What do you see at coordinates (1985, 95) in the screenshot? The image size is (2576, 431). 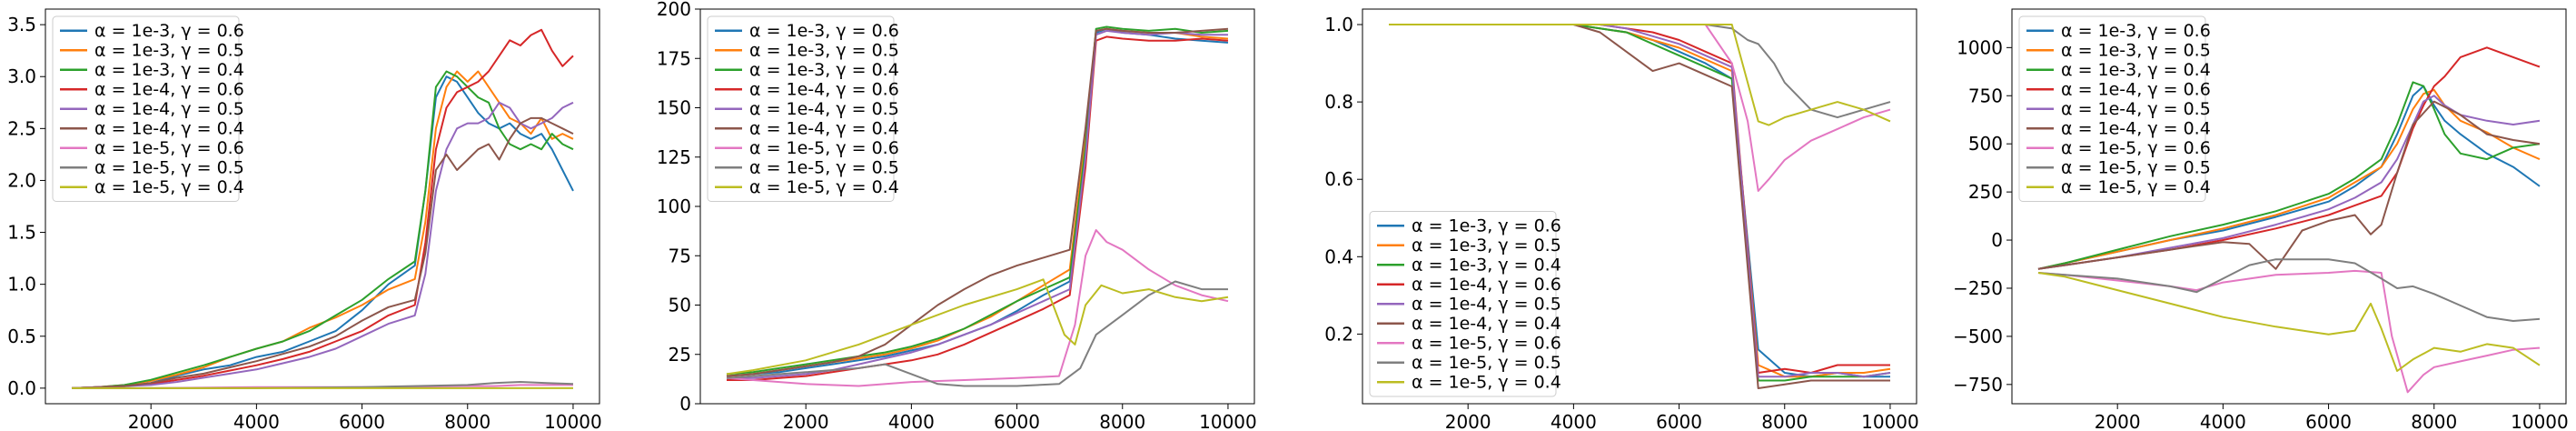 I see `y-tick-label: 750` at bounding box center [1985, 95].